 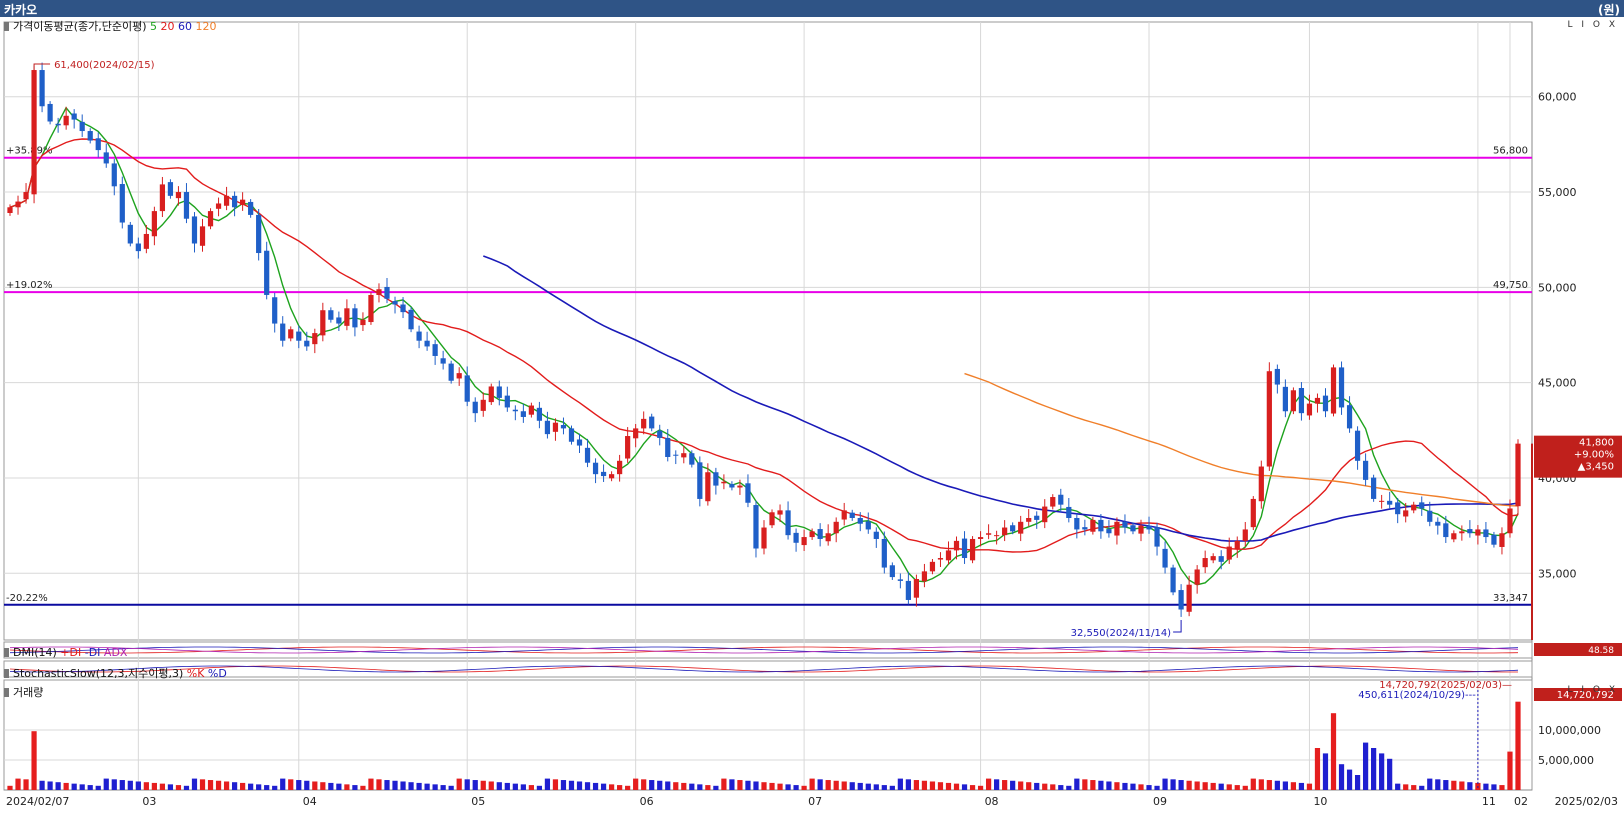 I want to click on x-end-label: 2025/02/03, so click(x=1586, y=801).